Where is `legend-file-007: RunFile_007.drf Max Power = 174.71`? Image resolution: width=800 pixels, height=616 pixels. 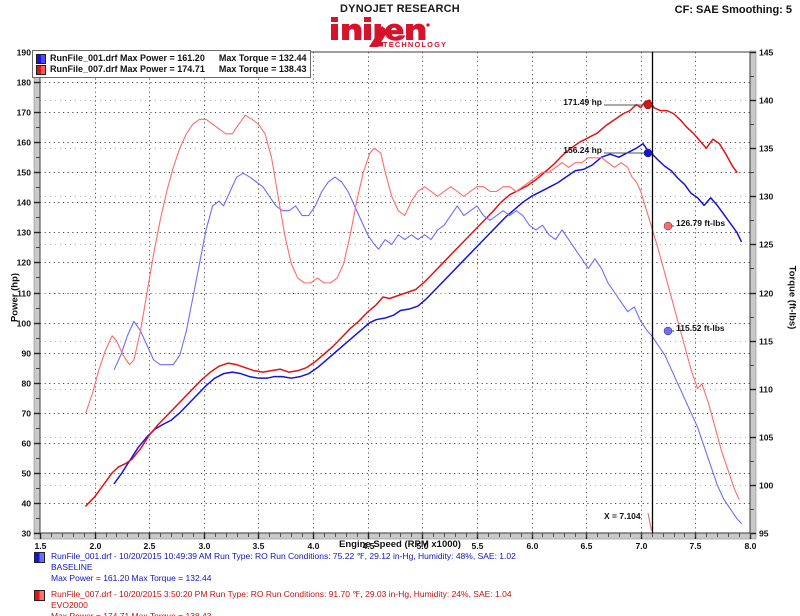
legend-file-007: RunFile_007.drf Max Power = 174.71 is located at coordinates (127, 69).